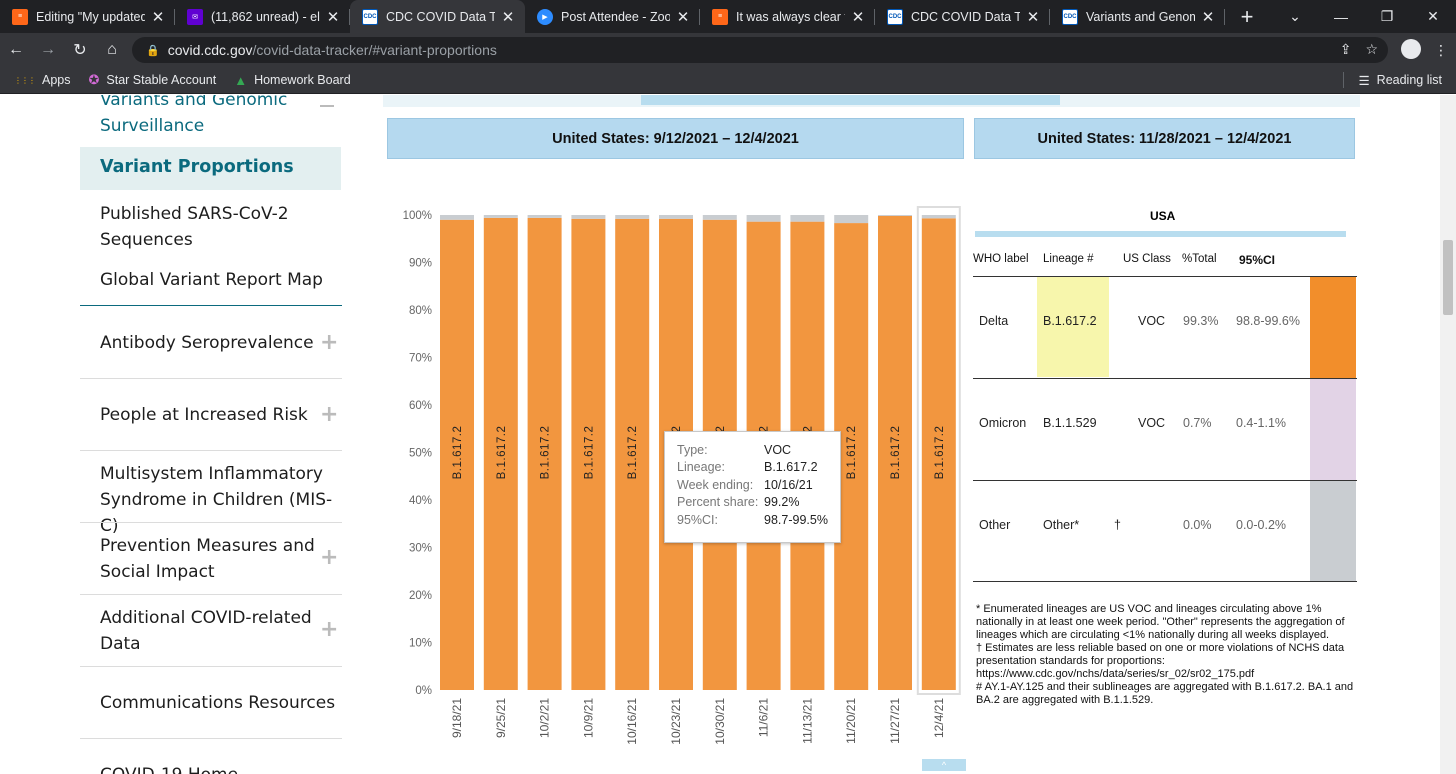 The image size is (1456, 774). Describe the element at coordinates (211, 522) in the screenshot. I see `sidebar-divider` at that location.